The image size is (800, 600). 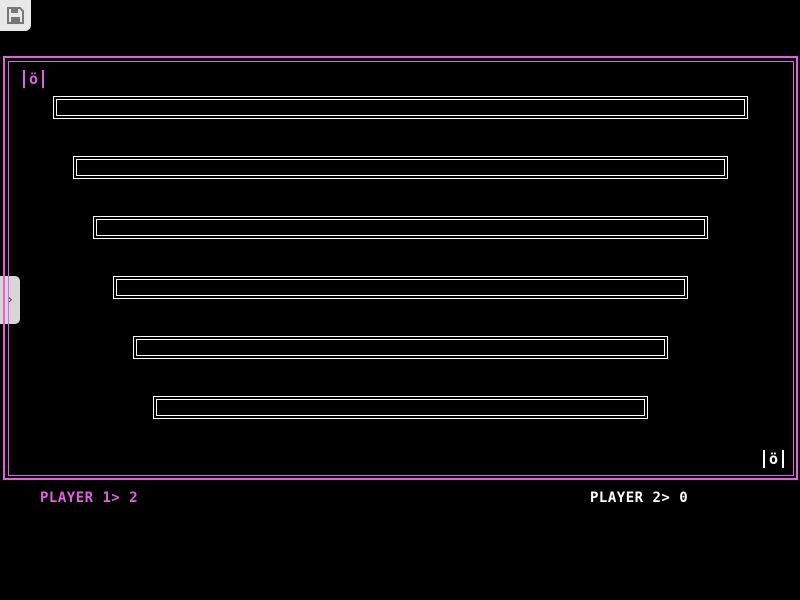 I want to click on player-2-icon: ö, so click(x=774, y=459).